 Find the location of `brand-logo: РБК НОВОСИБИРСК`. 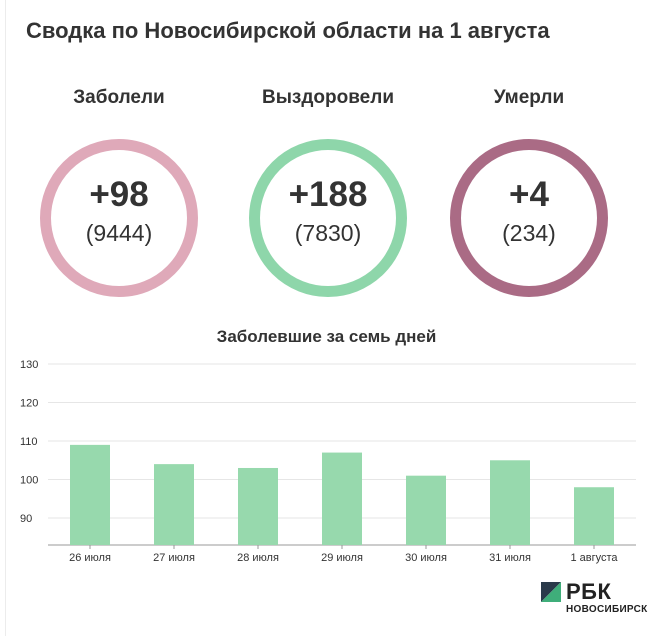

brand-logo: РБК НОВОСИБИРСК is located at coordinates (596, 605).